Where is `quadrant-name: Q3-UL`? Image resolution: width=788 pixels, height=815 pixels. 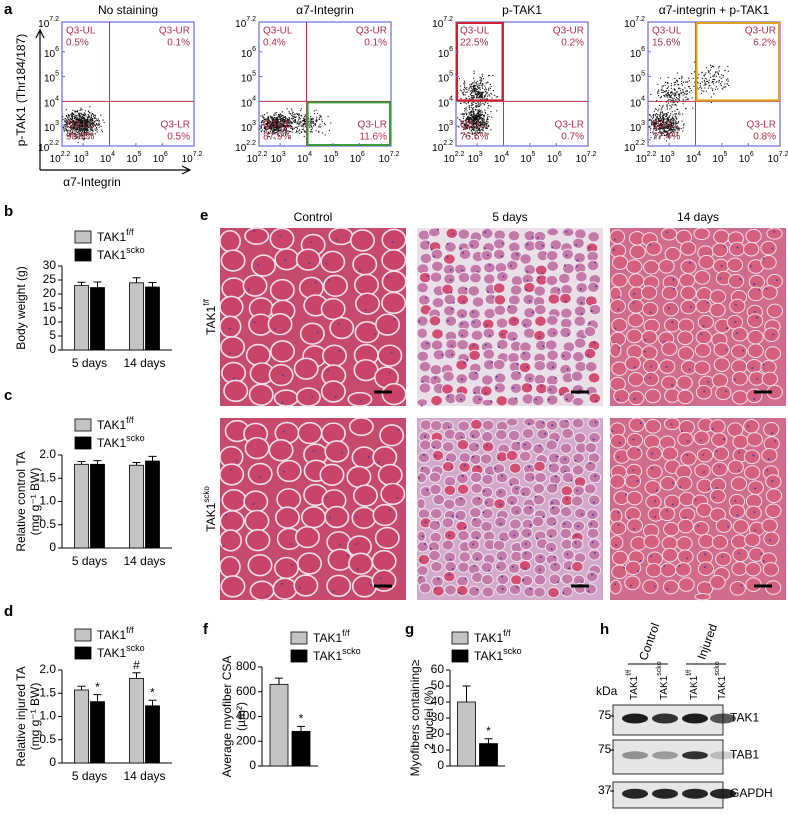 quadrant-name: Q3-UL is located at coordinates (667, 31).